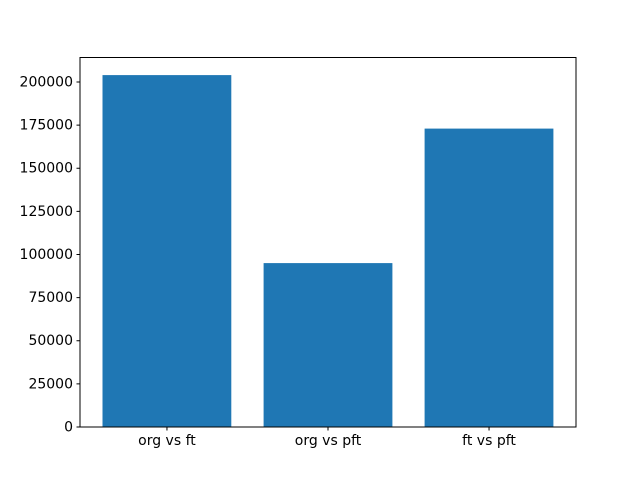  What do you see at coordinates (167, 441) in the screenshot?
I see `x-tick-label: org vs ft` at bounding box center [167, 441].